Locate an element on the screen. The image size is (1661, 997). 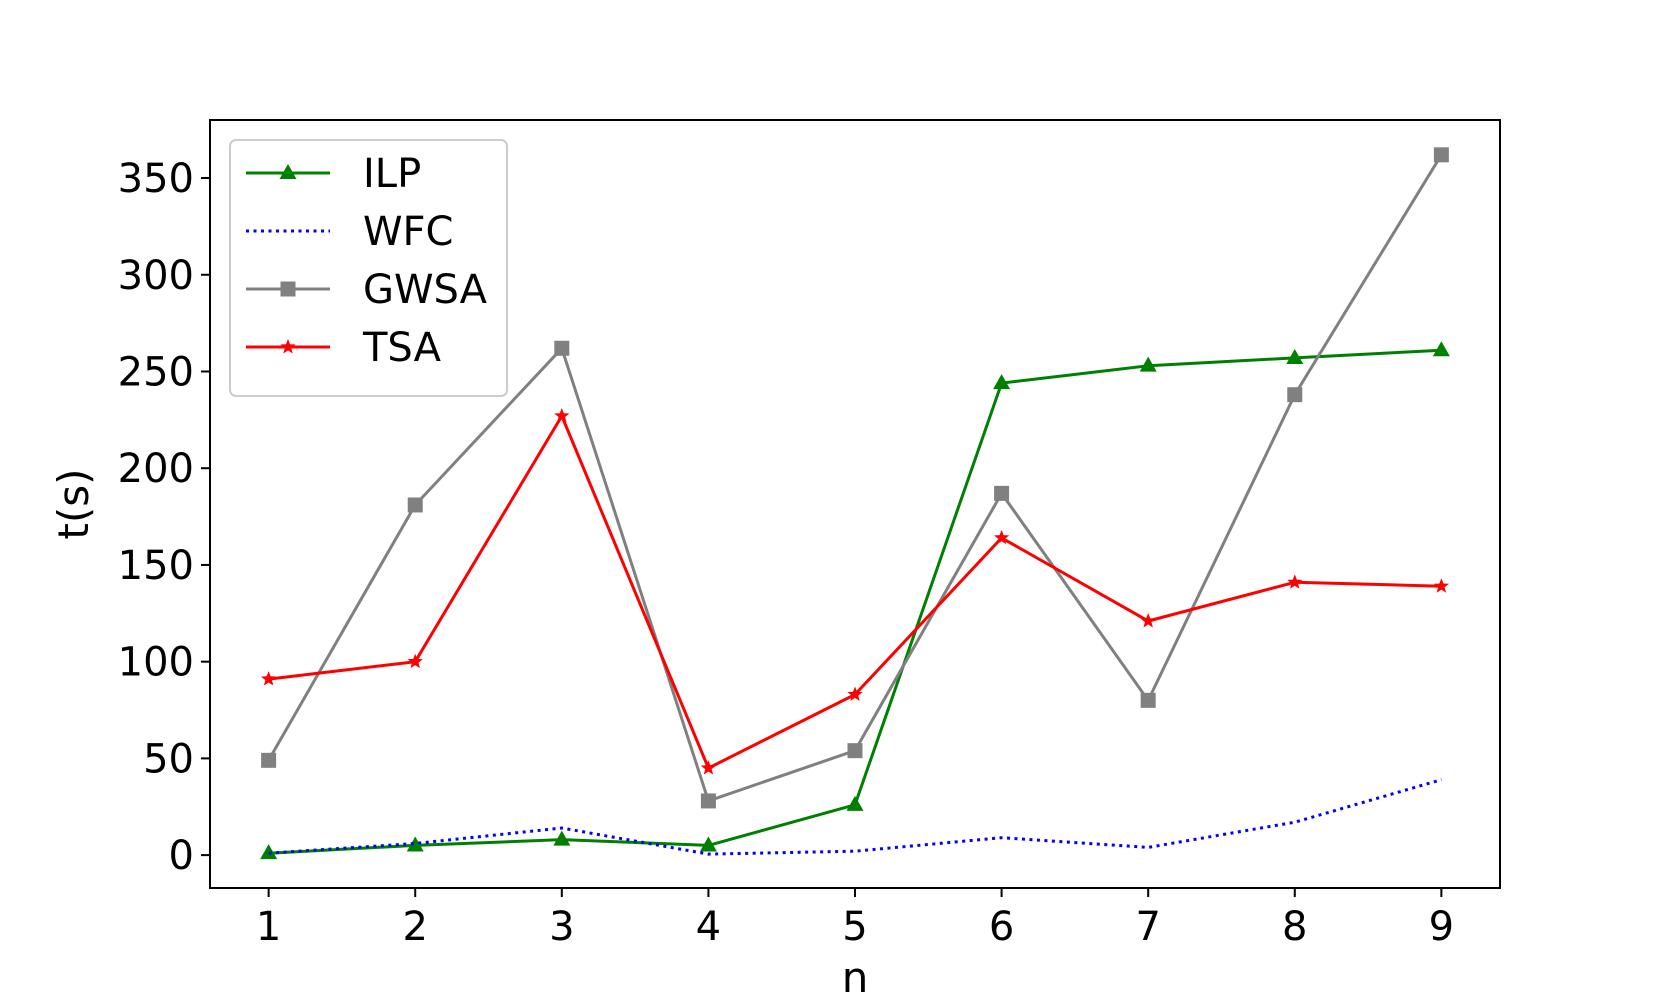
y-tick-label: 250 is located at coordinates (156, 372).